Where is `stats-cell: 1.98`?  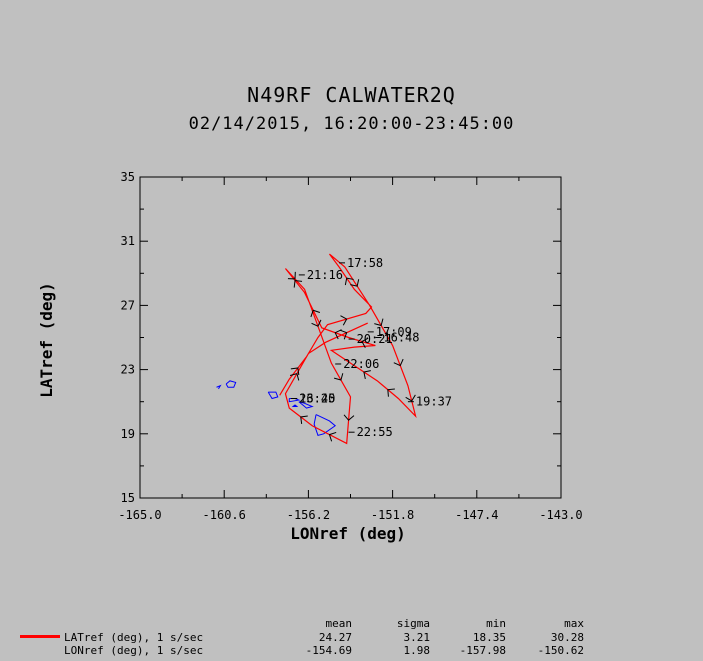
stats-cell: 1.98 is located at coordinates (417, 650).